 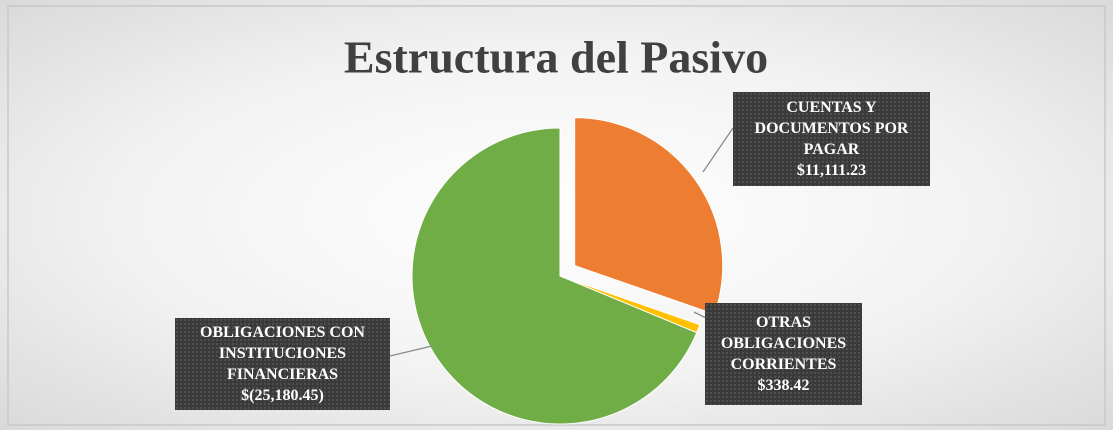 What do you see at coordinates (282, 395) in the screenshot?
I see `label-value: $(25,180.45)` at bounding box center [282, 395].